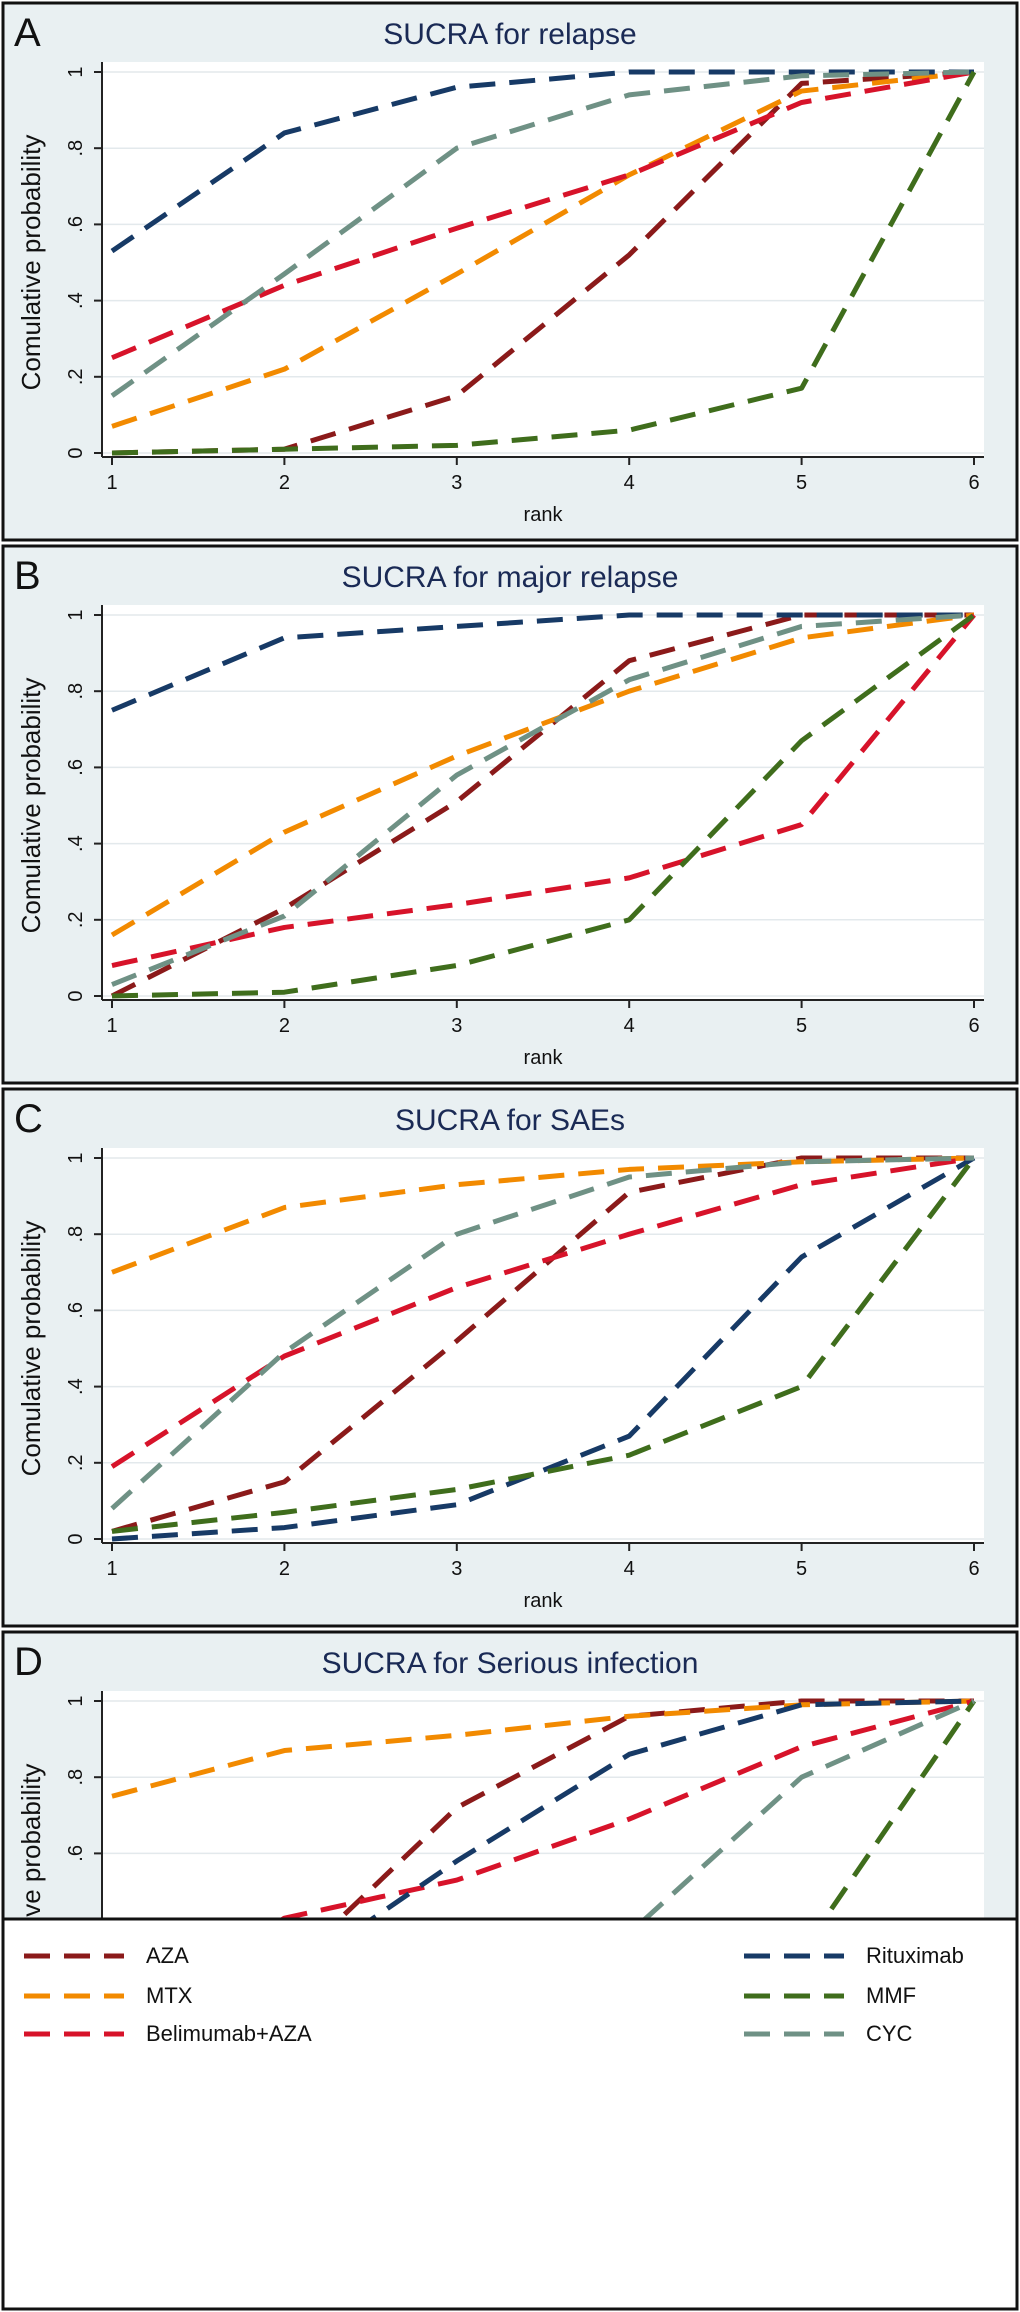 The width and height of the screenshot is (1020, 2312). I want to click on chart-title: SUCRA for SAEs, so click(510, 1120).